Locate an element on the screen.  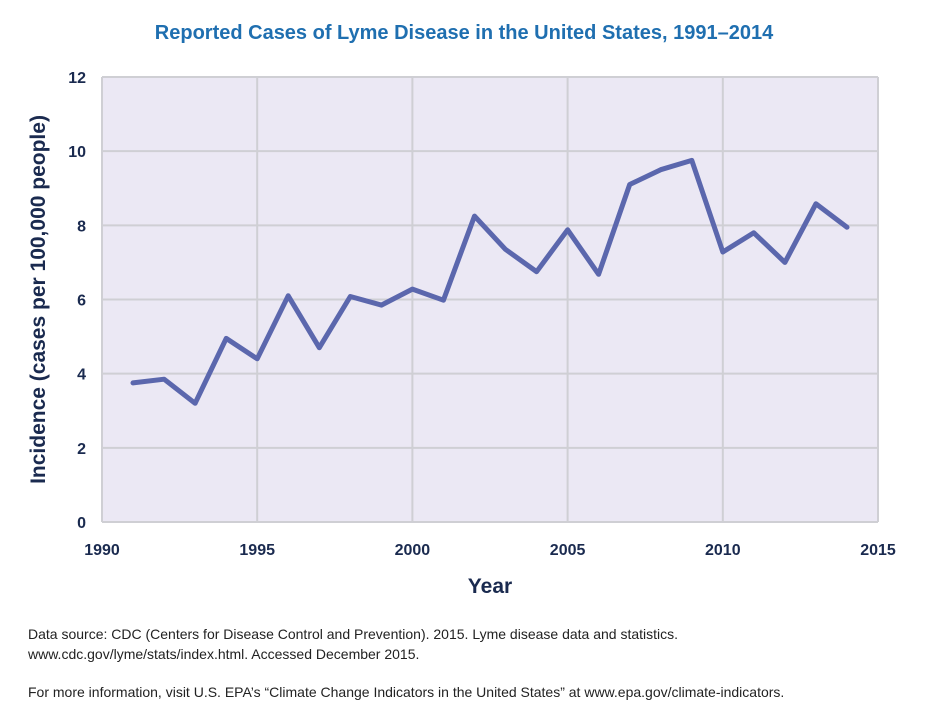
y-tick-label: 6 is located at coordinates (81, 301).